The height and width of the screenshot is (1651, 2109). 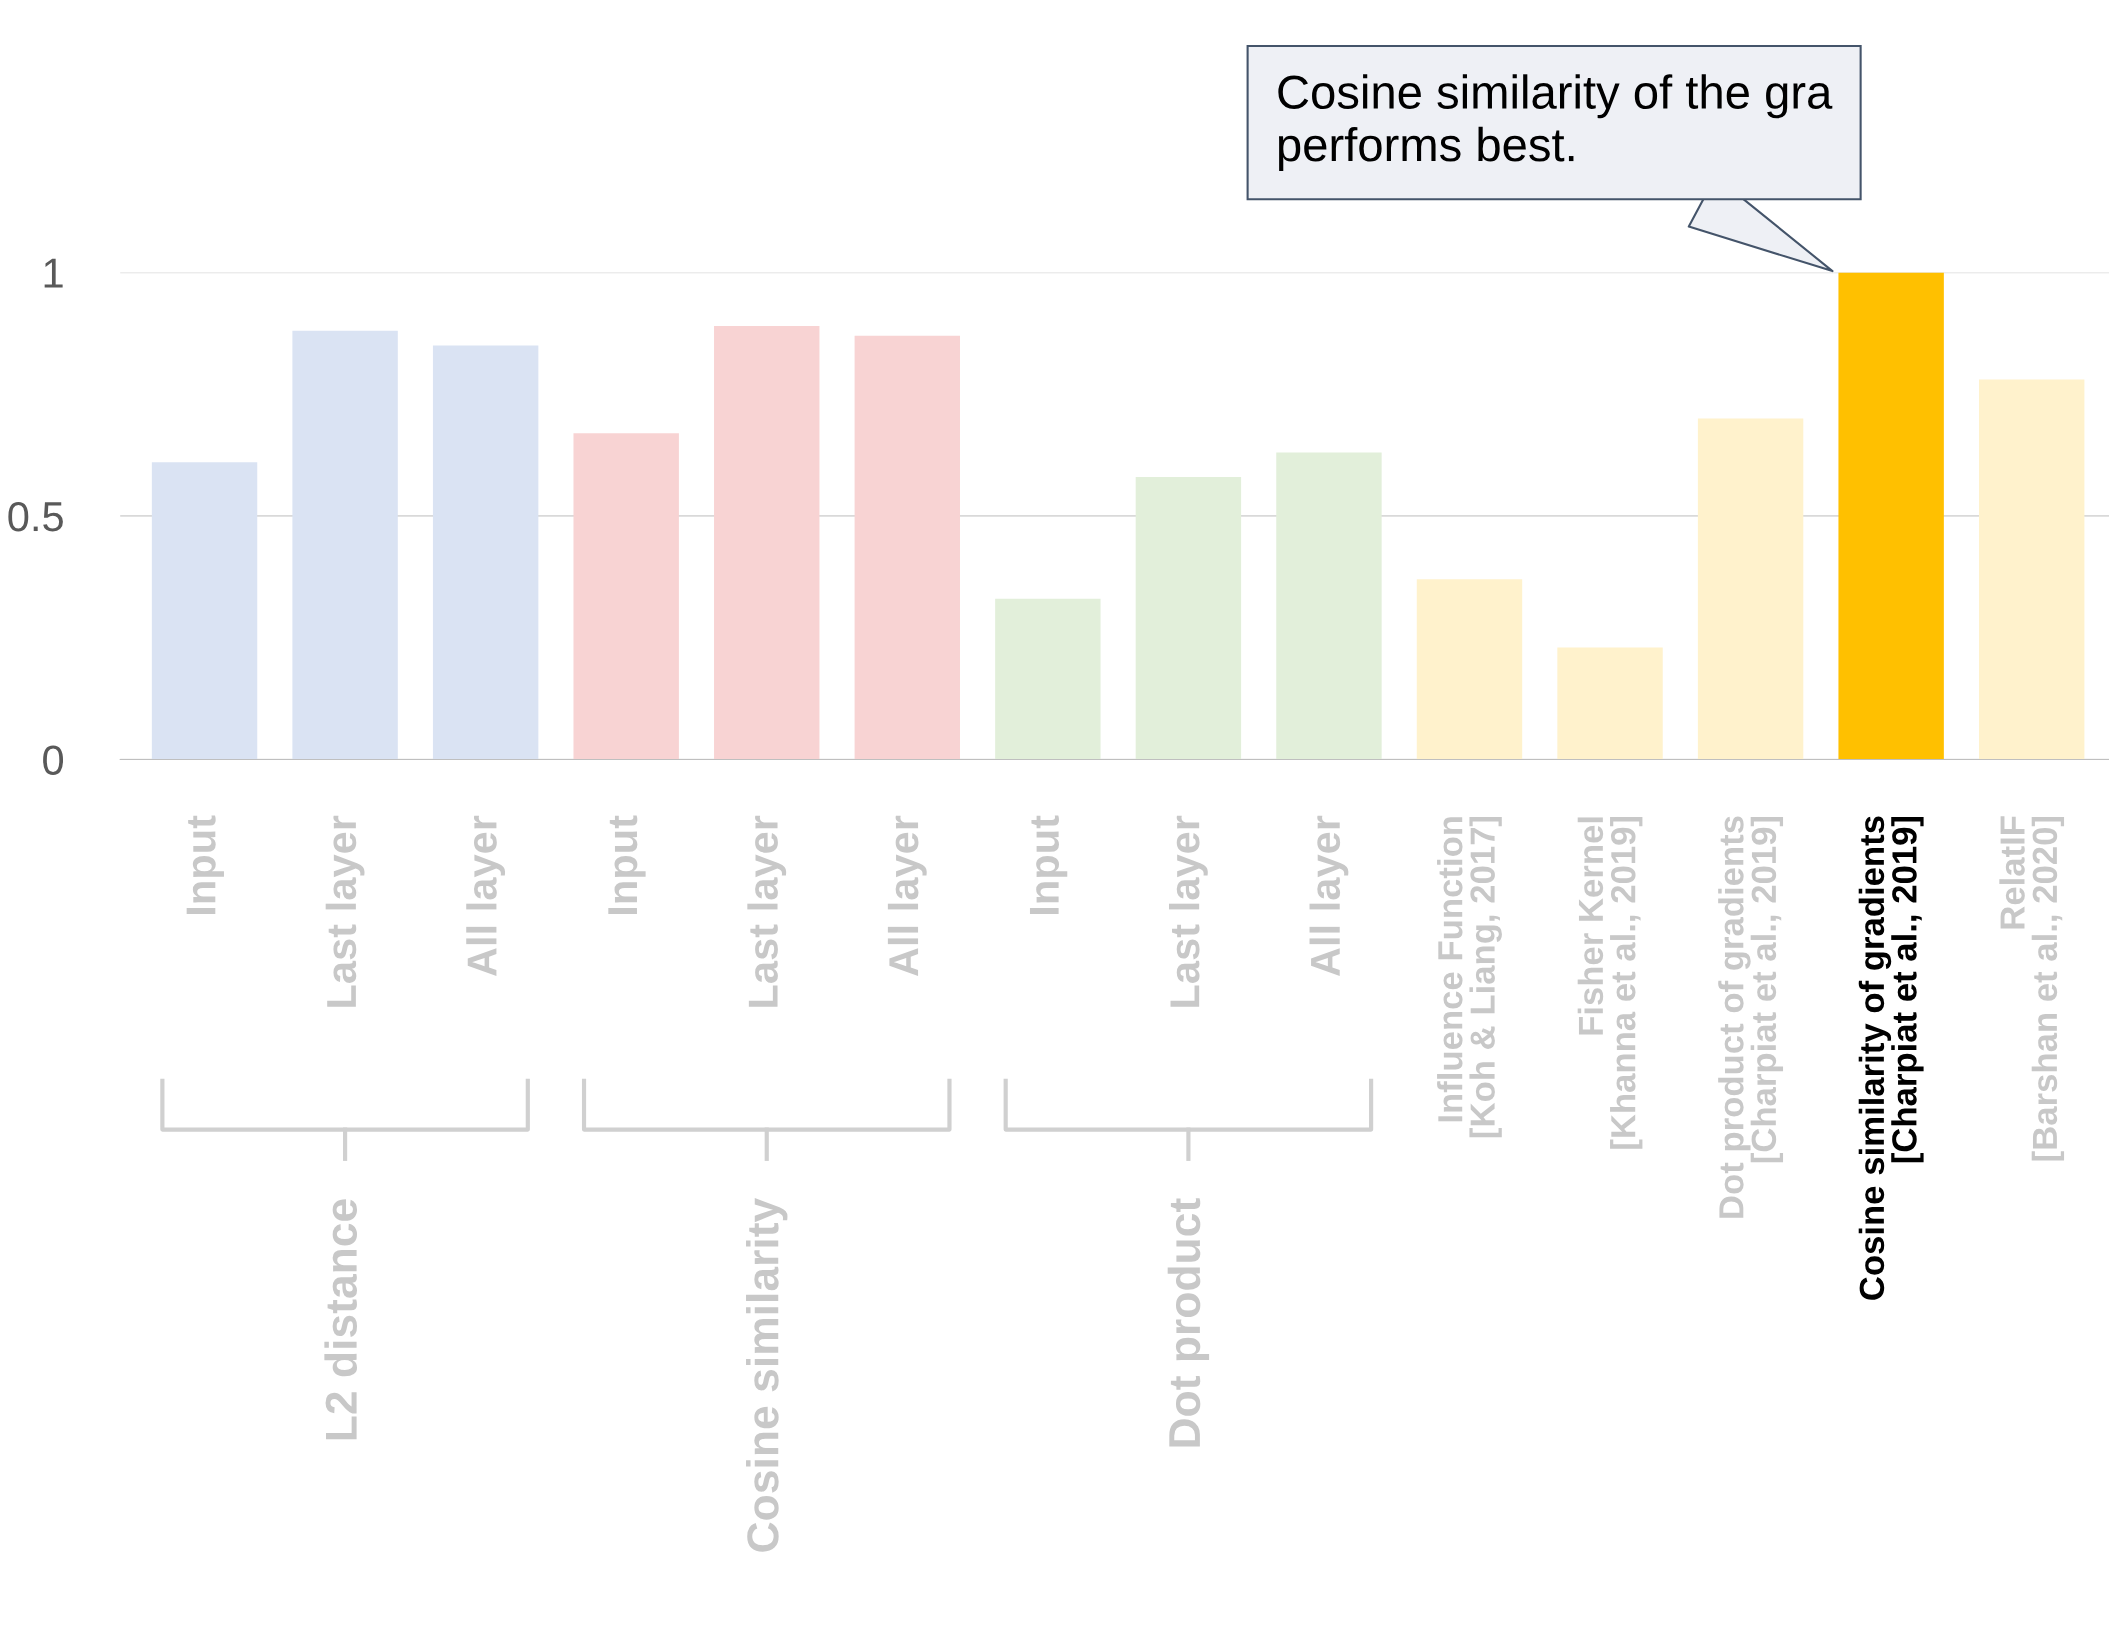 What do you see at coordinates (53, 760) in the screenshot?
I see `y-tick-label: 0` at bounding box center [53, 760].